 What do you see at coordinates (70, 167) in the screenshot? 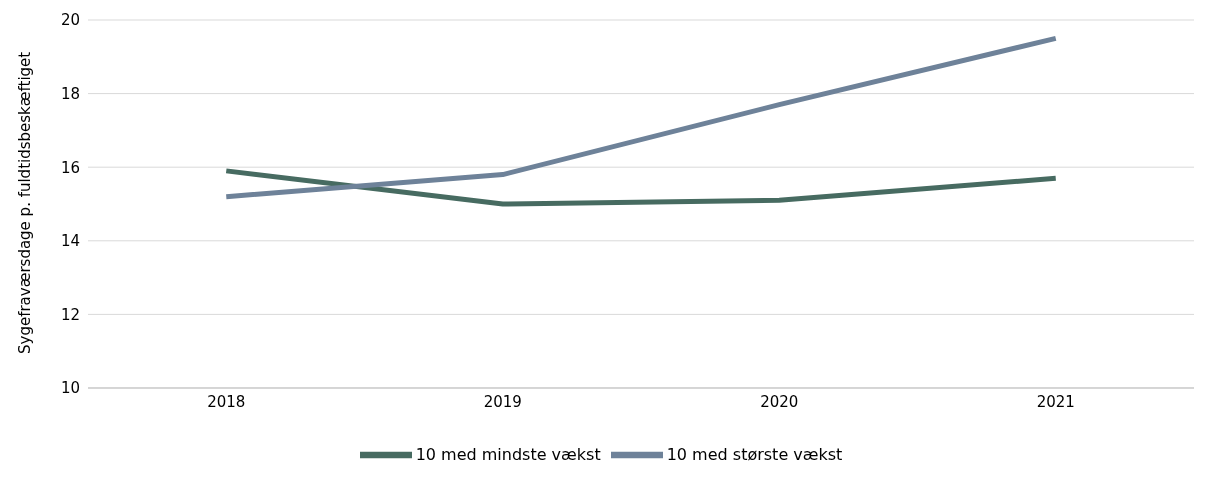
I see `y-tick-label: 16` at bounding box center [70, 167].